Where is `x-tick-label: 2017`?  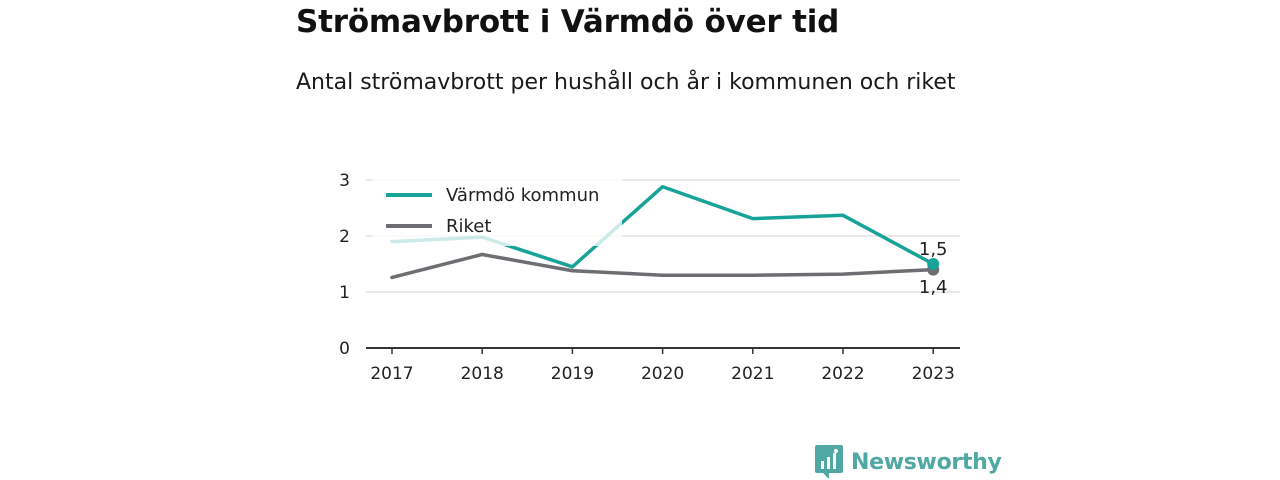 x-tick-label: 2017 is located at coordinates (391, 374).